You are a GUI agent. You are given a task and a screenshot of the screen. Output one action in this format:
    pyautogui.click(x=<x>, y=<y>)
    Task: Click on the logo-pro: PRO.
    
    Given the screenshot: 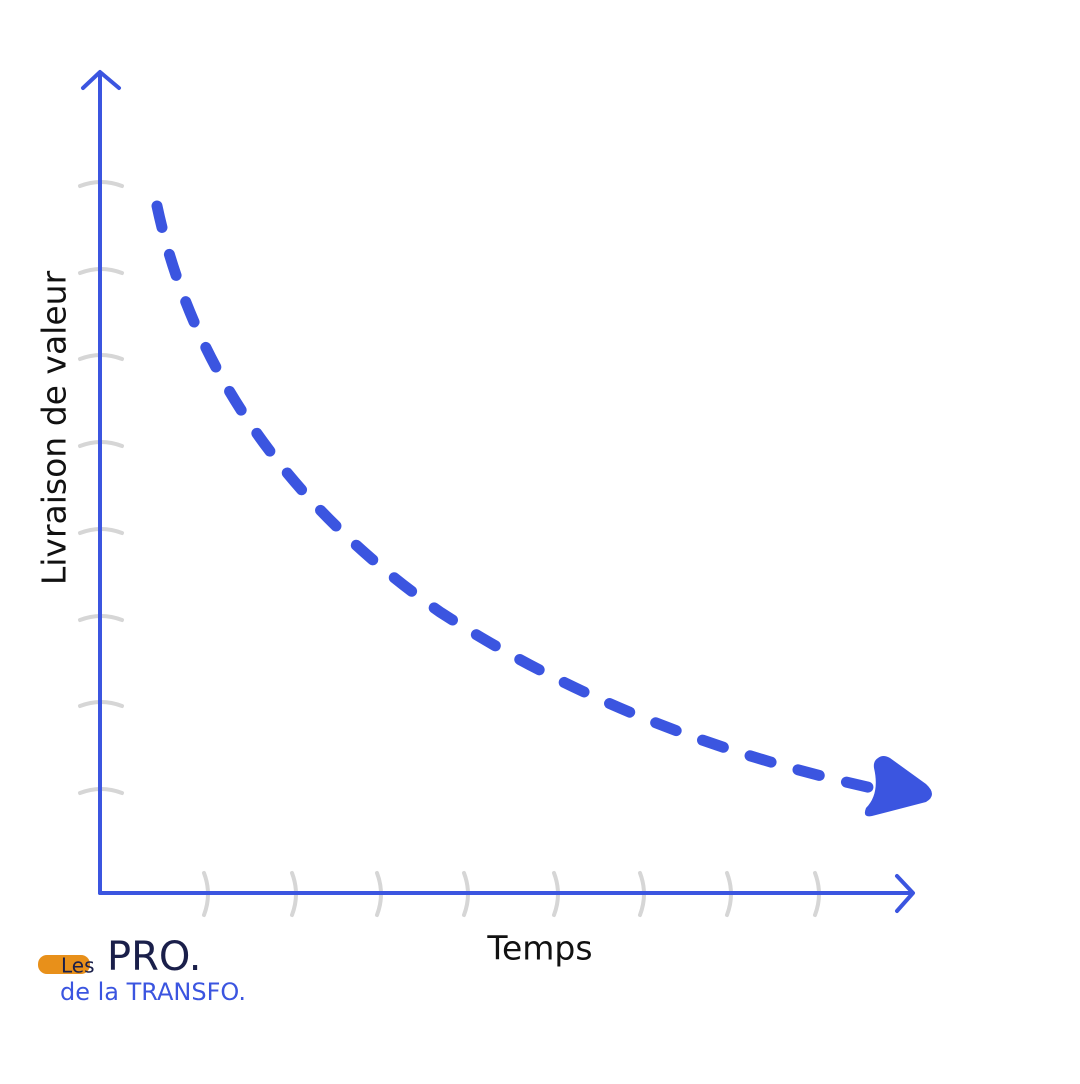 What is the action you would take?
    pyautogui.click(x=154, y=957)
    